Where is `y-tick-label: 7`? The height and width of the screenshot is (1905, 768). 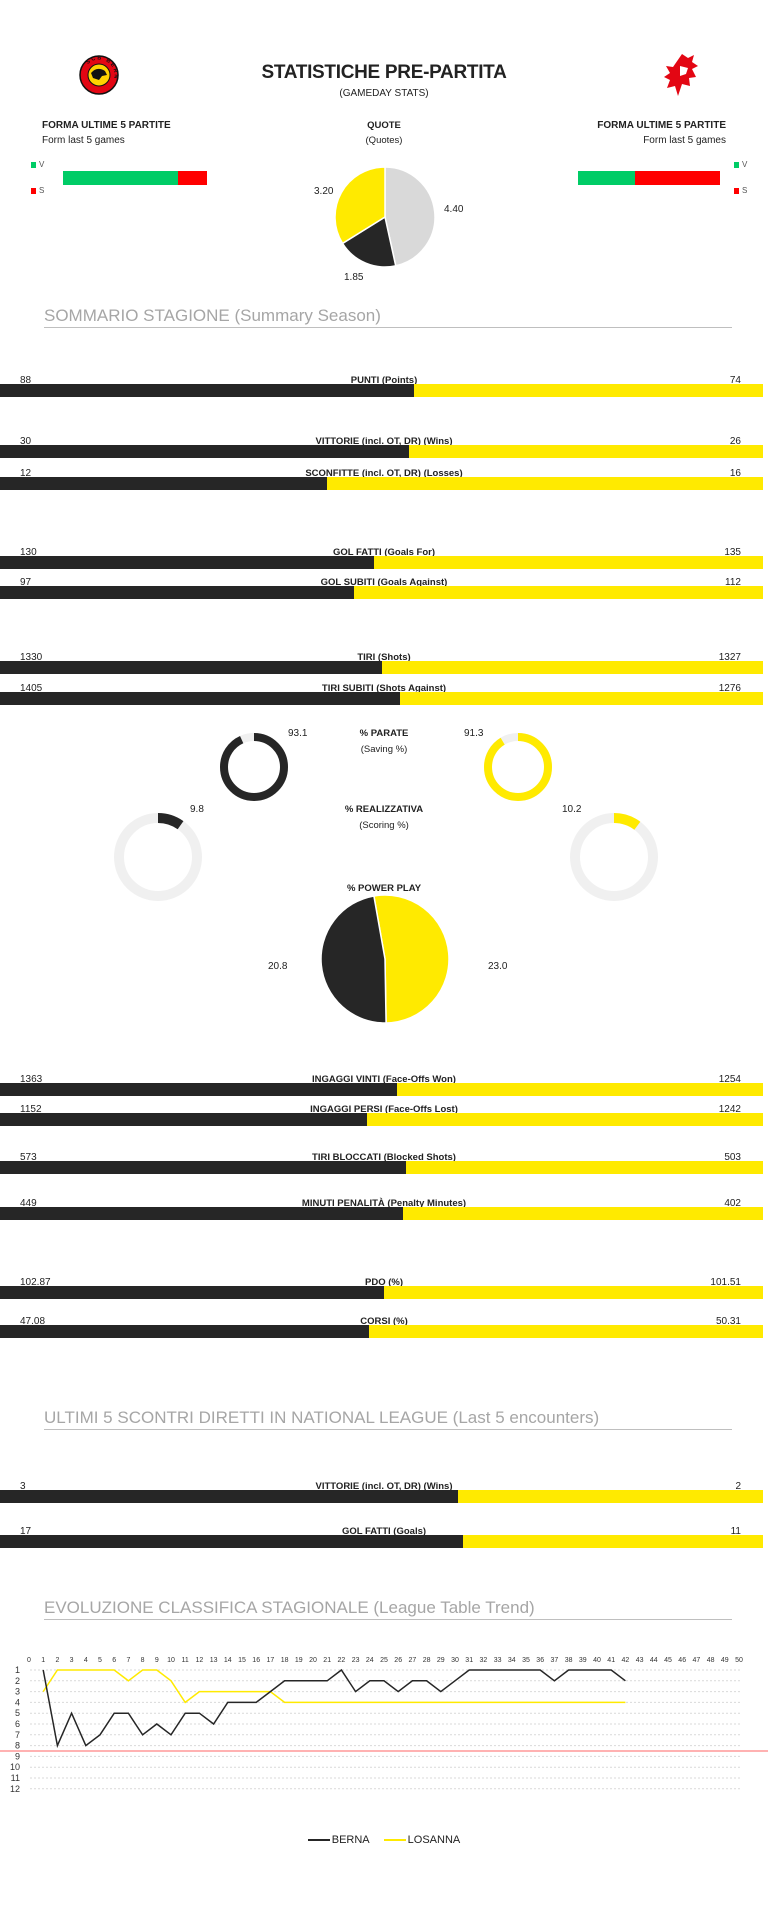 y-tick-label: 7 is located at coordinates (17, 1735).